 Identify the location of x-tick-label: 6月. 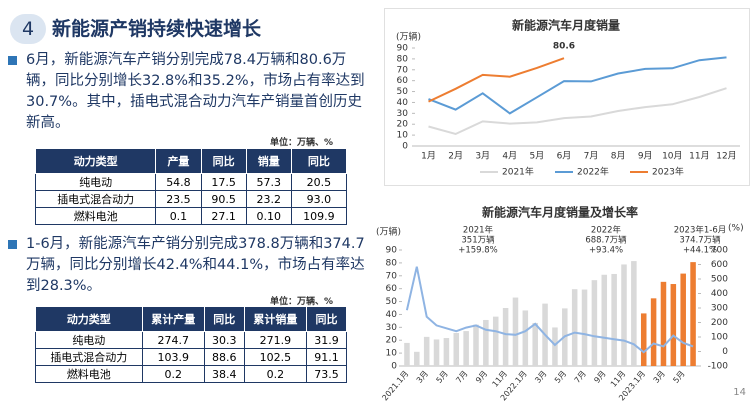
(564, 156).